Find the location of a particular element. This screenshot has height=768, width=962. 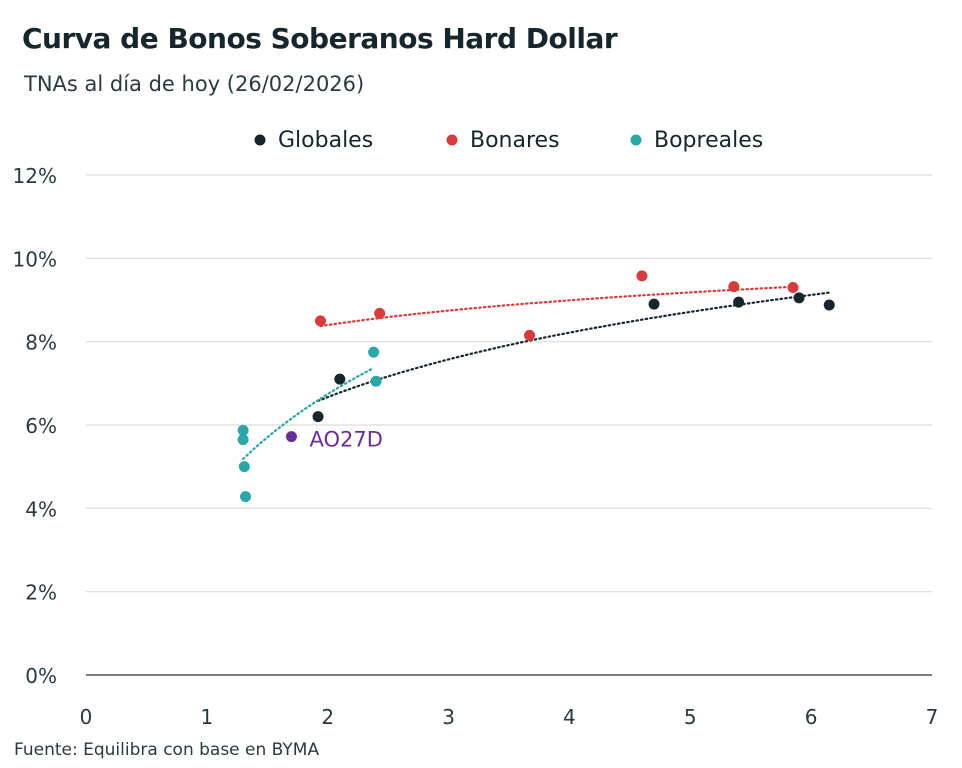

x-axis-ticks: 0 1 2 3 4 5 6 7 is located at coordinates (509, 717).